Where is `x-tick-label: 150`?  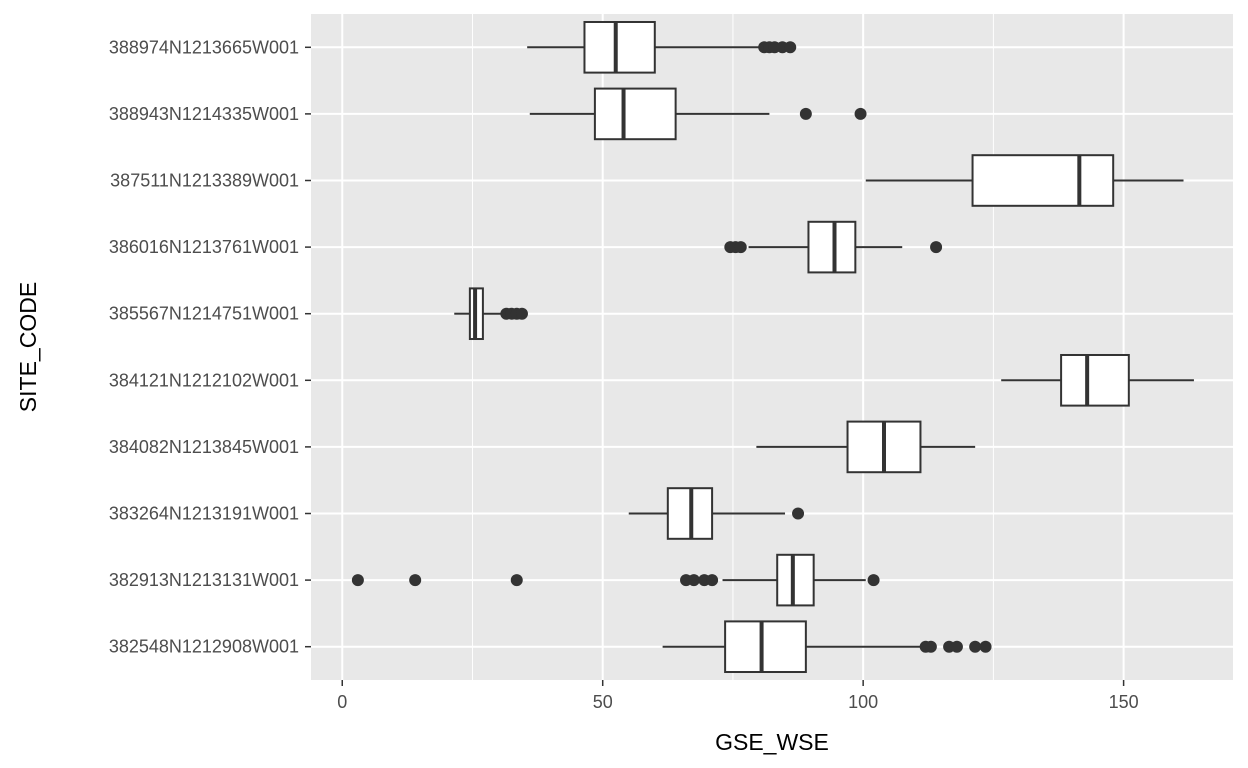
x-tick-label: 150 is located at coordinates (1124, 702).